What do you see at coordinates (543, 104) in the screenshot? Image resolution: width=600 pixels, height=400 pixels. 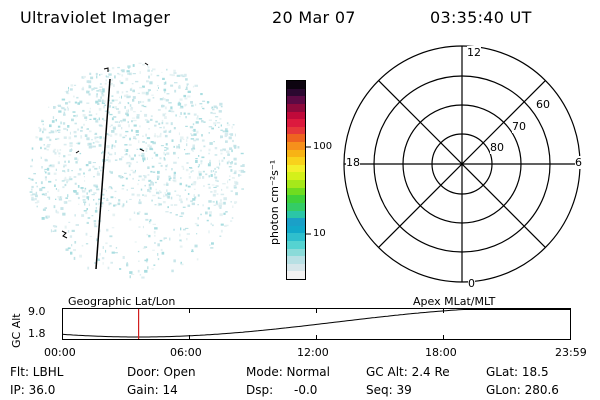 I see `lat-label-60: 60` at bounding box center [543, 104].